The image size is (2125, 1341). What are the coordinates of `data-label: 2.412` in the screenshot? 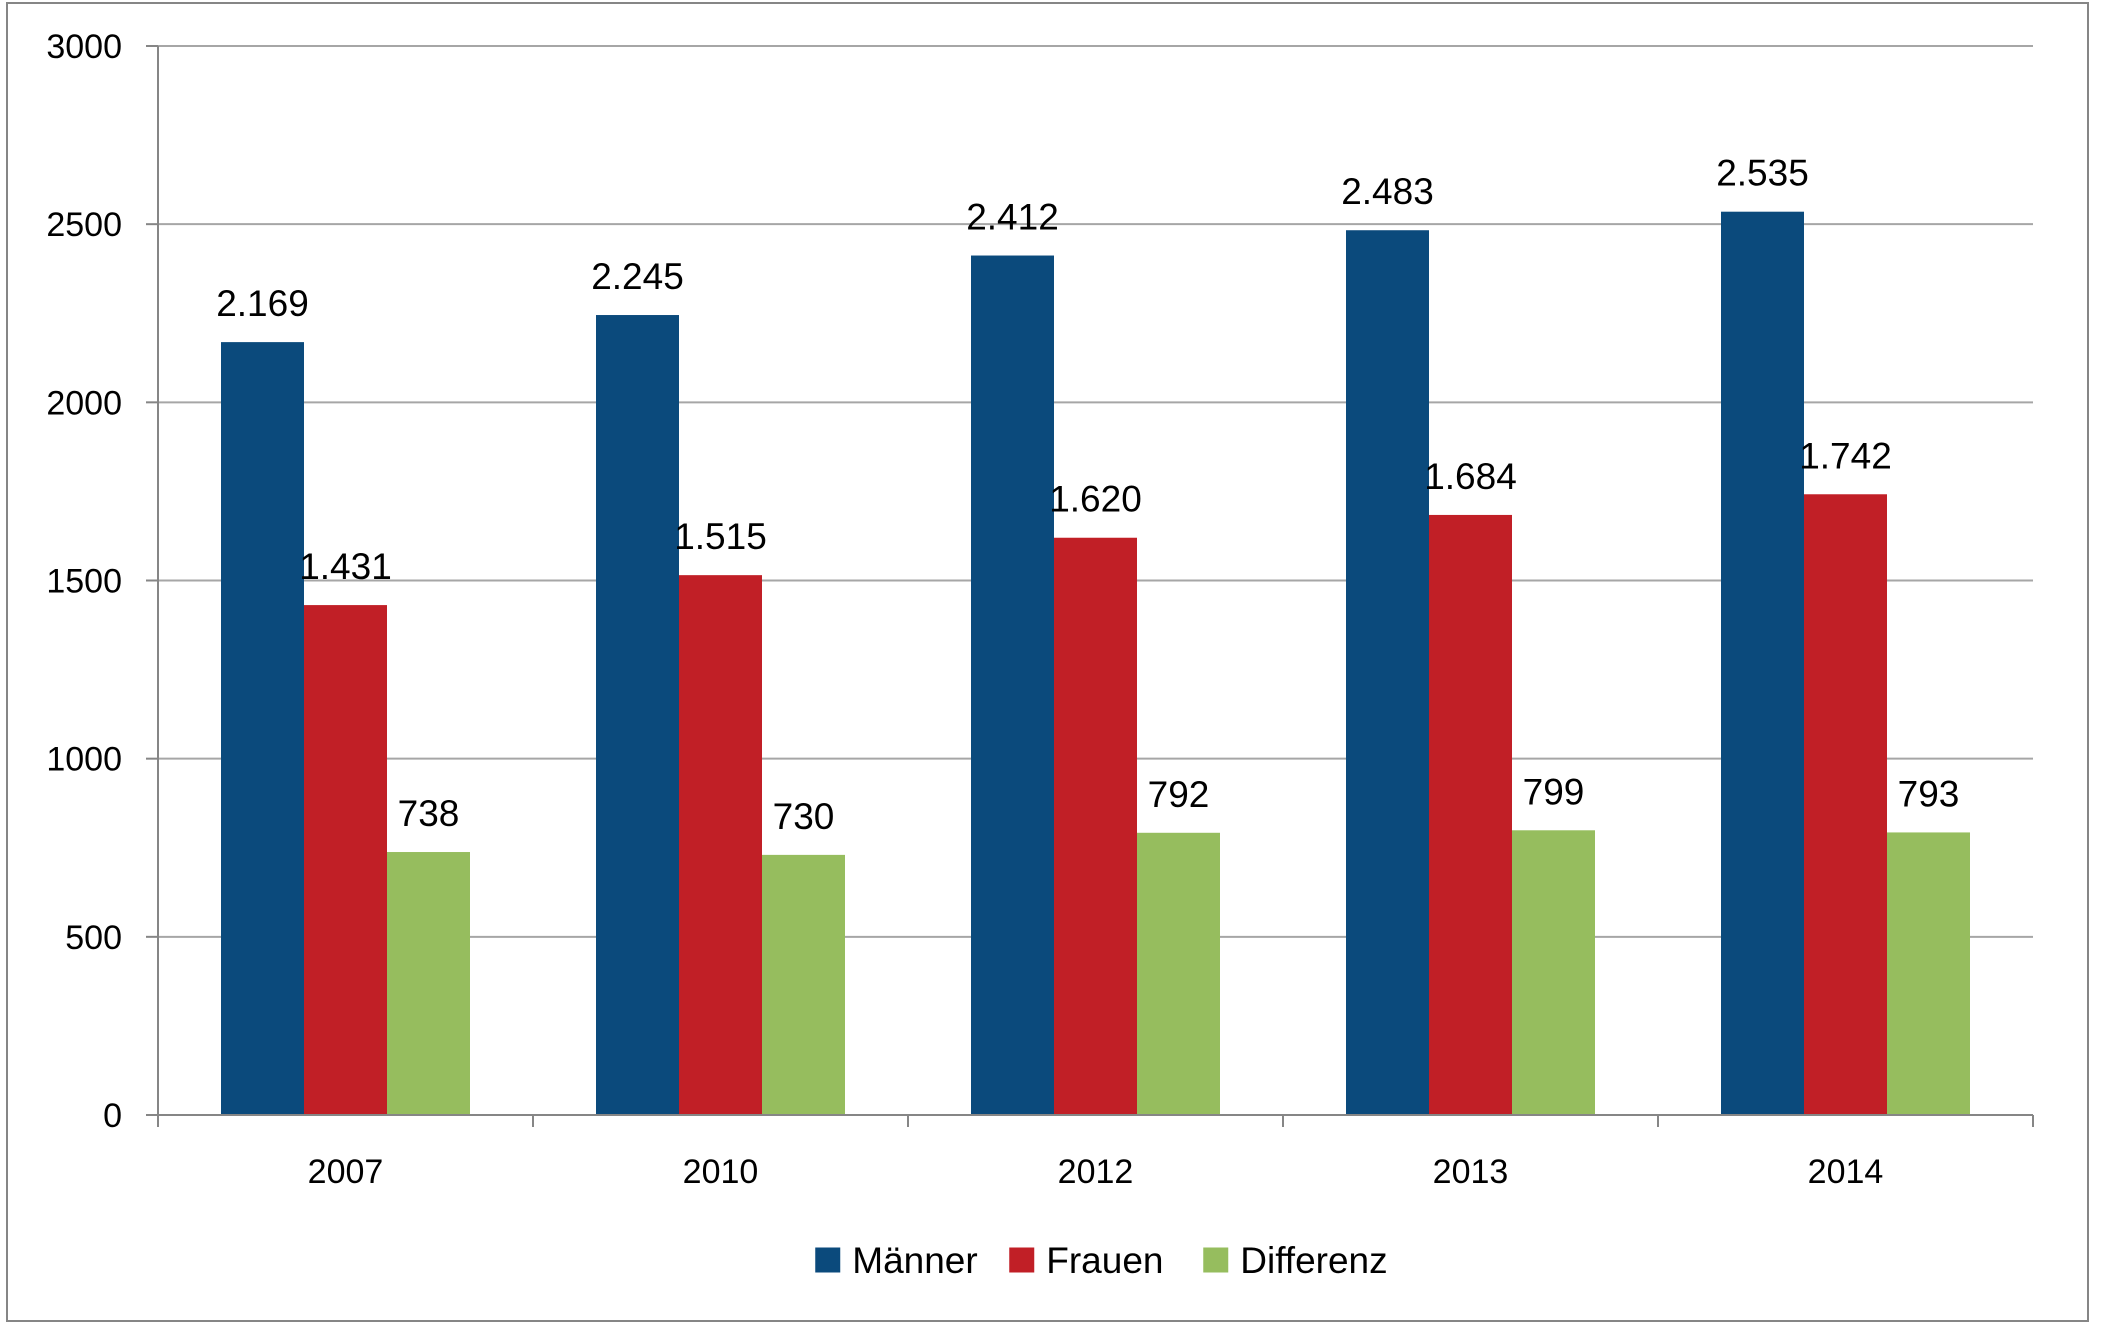 It's located at (1012, 217).